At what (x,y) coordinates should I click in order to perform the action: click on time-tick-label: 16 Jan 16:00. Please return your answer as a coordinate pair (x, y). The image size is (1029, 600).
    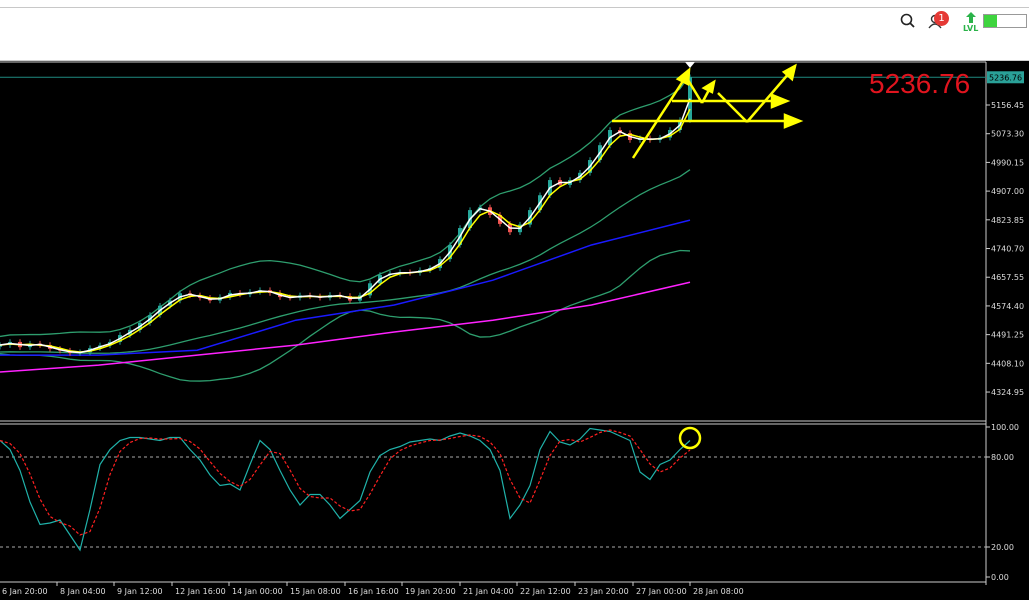
    Looking at the image, I should click on (373, 591).